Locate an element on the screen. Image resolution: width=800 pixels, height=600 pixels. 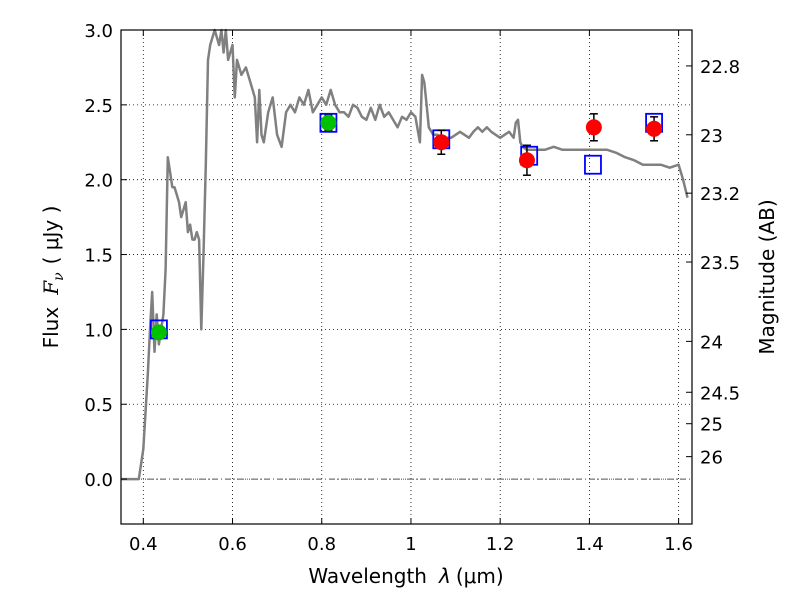
y-tick-label: 2.5 is located at coordinates (98, 106).